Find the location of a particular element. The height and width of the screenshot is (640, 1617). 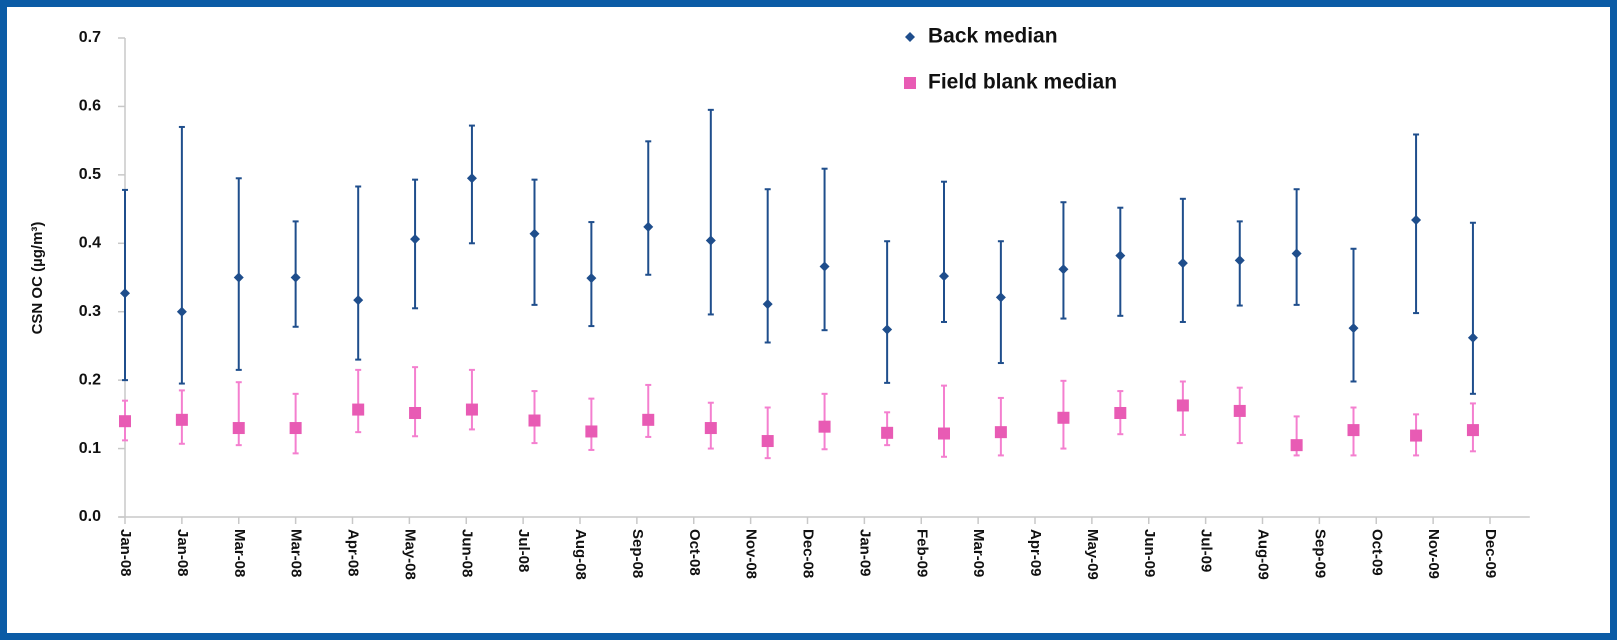

legend-label: Back median is located at coordinates (993, 36).